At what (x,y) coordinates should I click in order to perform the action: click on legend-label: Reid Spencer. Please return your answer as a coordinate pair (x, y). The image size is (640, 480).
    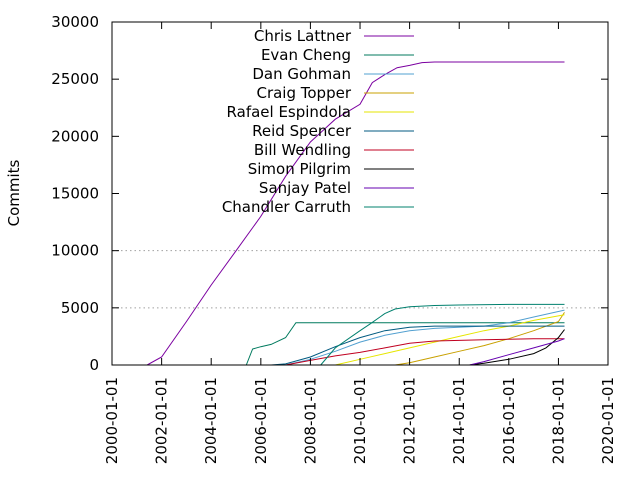
    Looking at the image, I should click on (302, 131).